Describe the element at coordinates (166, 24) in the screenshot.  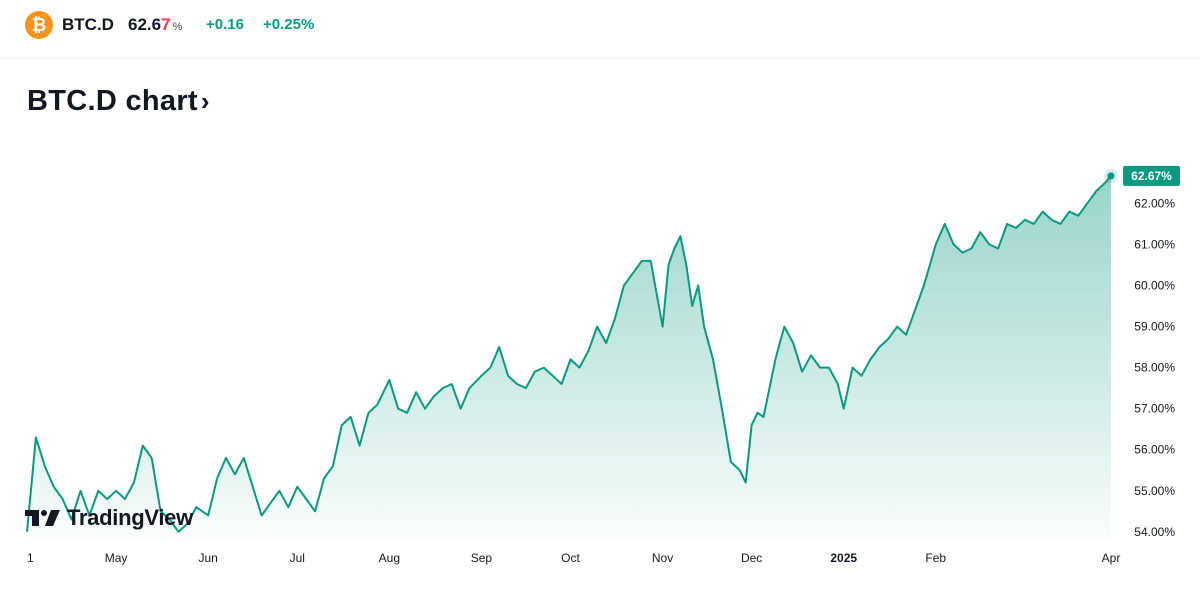
I see `price-last-digit: 7` at that location.